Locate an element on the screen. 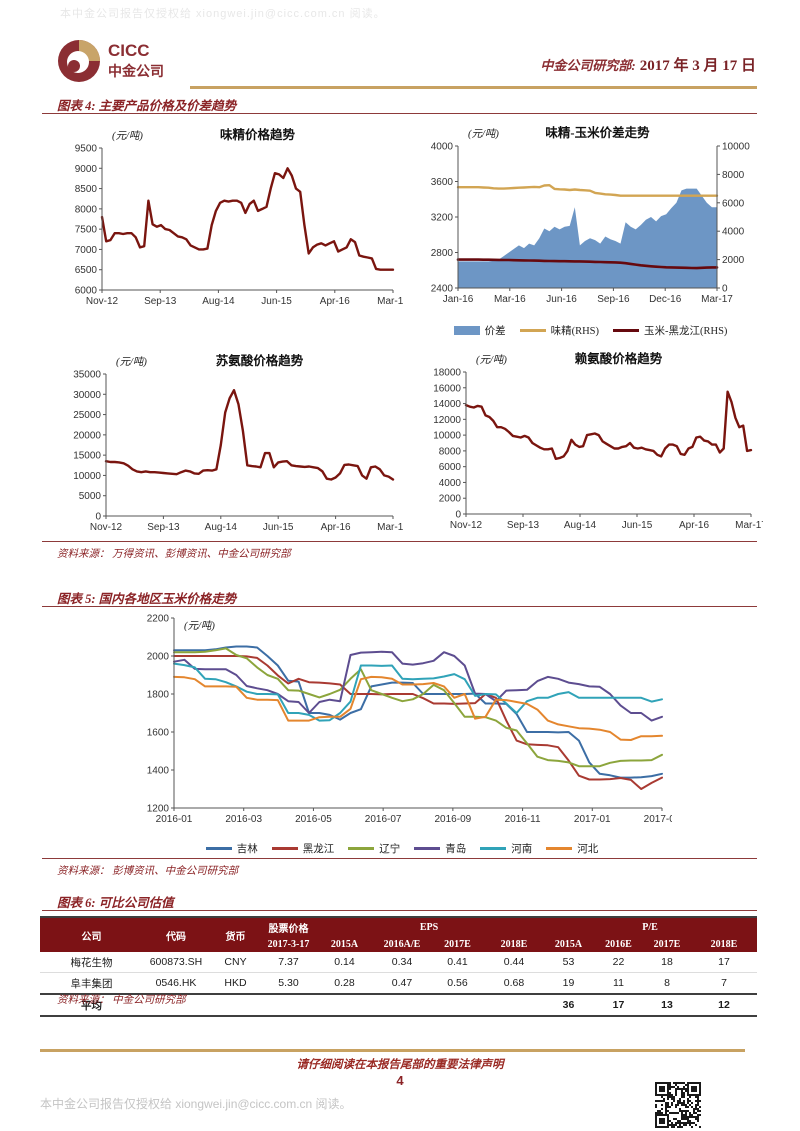  table-cell: 0.44 is located at coordinates (514, 962).